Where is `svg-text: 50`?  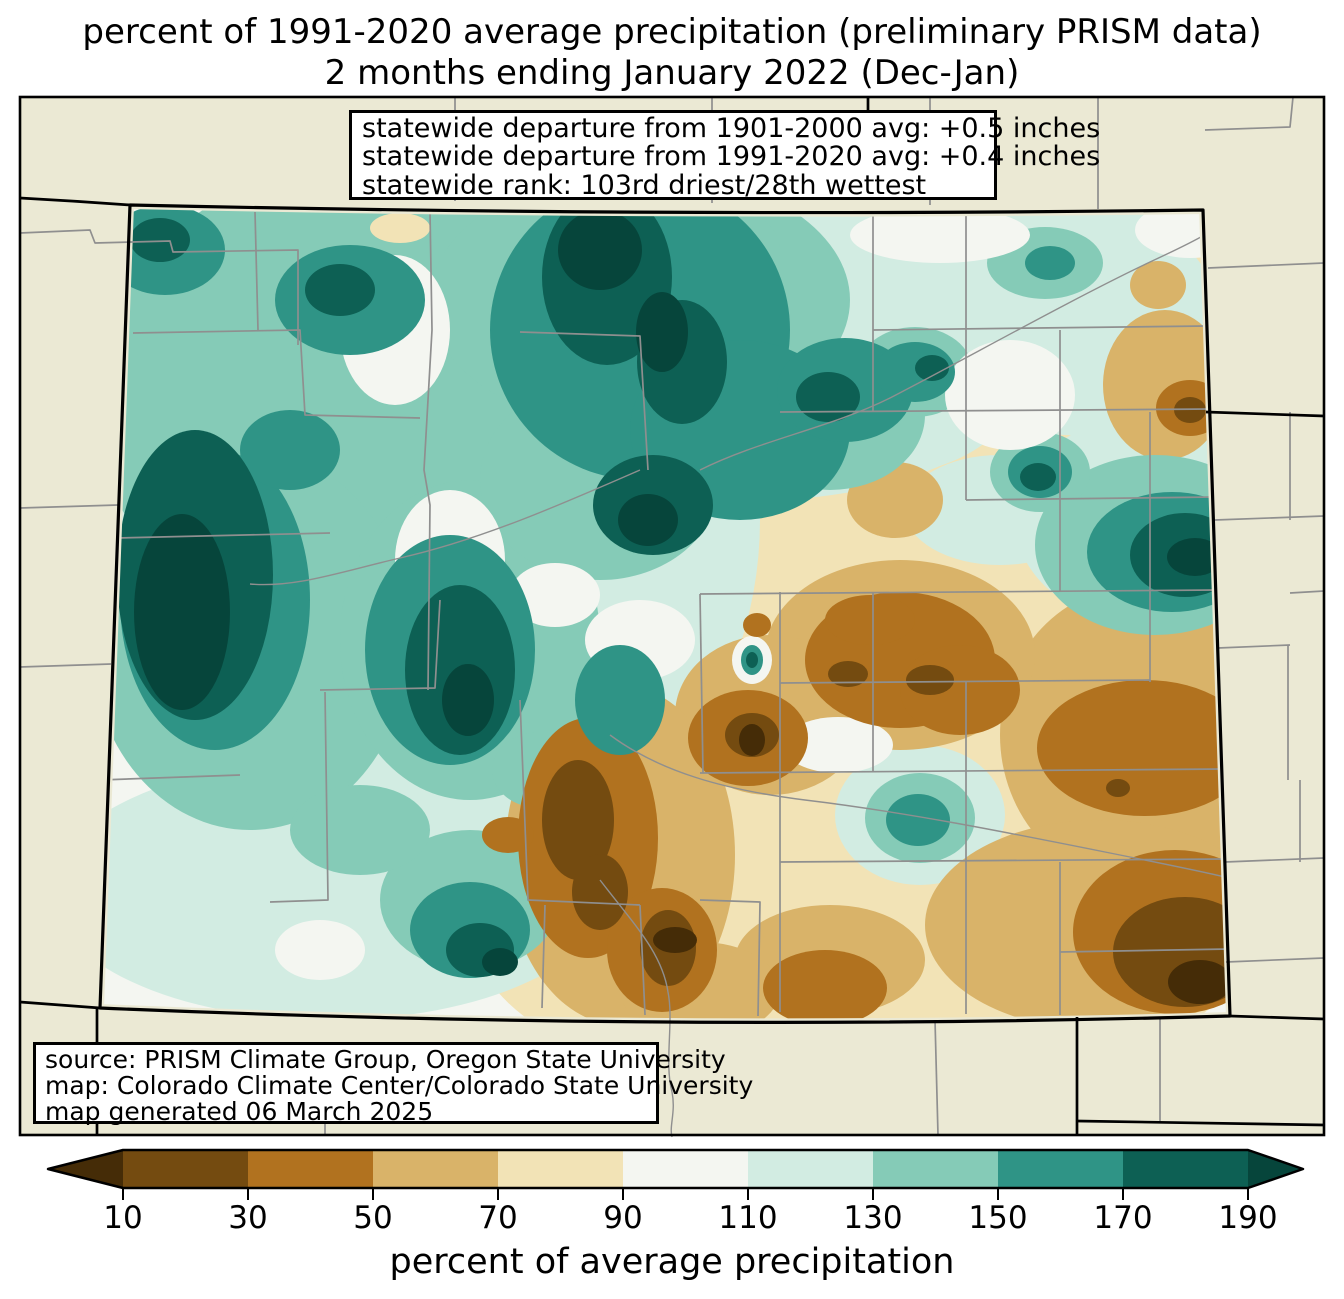
svg-text: 50 is located at coordinates (372, 1218).